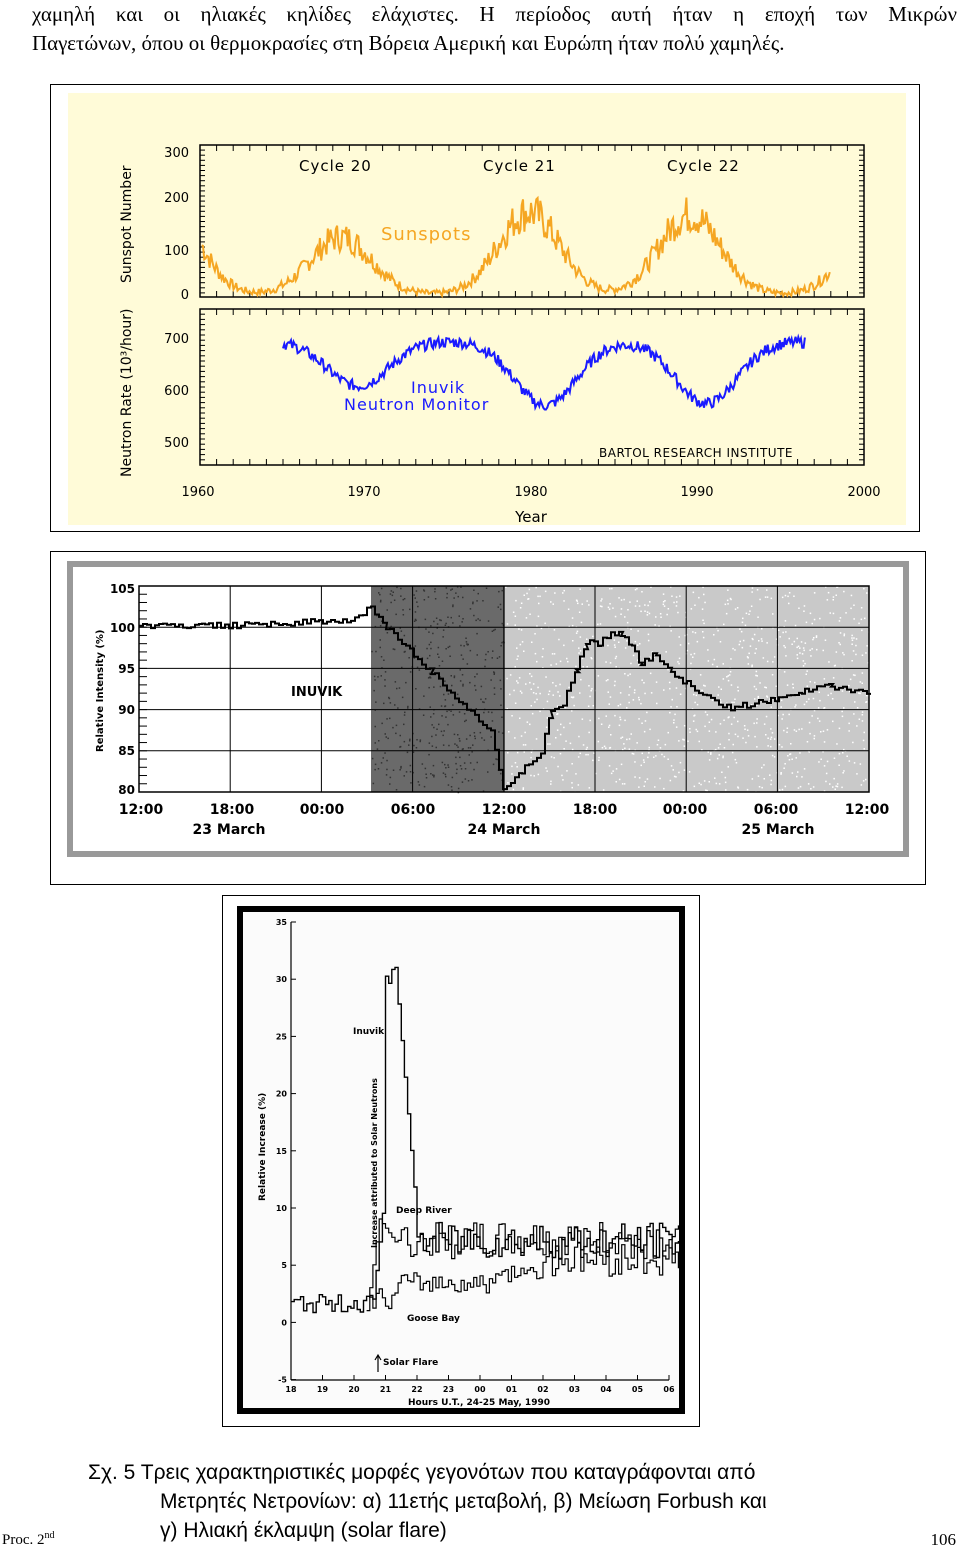 This screenshot has height=1550, width=960. I want to click on b-xtick-7: 06:00, so click(776, 810).